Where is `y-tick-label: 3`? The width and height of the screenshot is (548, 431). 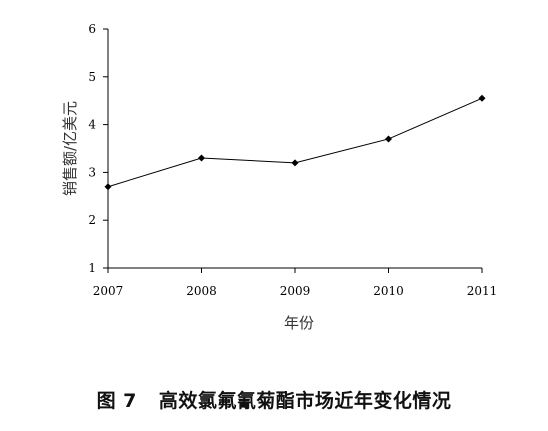 y-tick-label: 3 is located at coordinates (92, 172).